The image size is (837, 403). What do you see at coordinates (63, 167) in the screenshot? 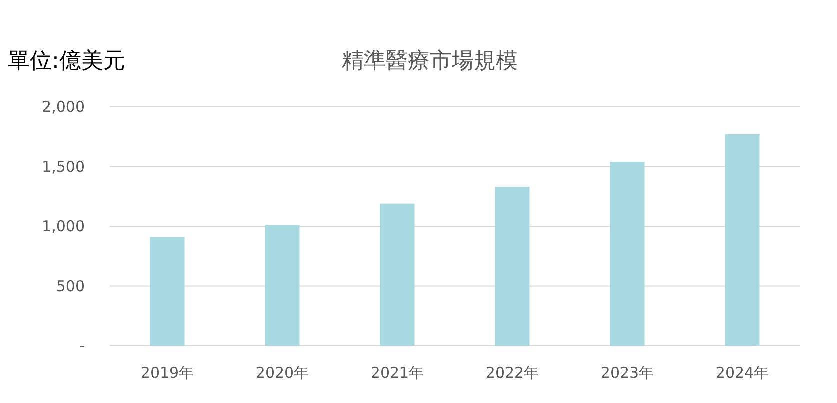
I see `y-tick-label: 1,500` at bounding box center [63, 167].